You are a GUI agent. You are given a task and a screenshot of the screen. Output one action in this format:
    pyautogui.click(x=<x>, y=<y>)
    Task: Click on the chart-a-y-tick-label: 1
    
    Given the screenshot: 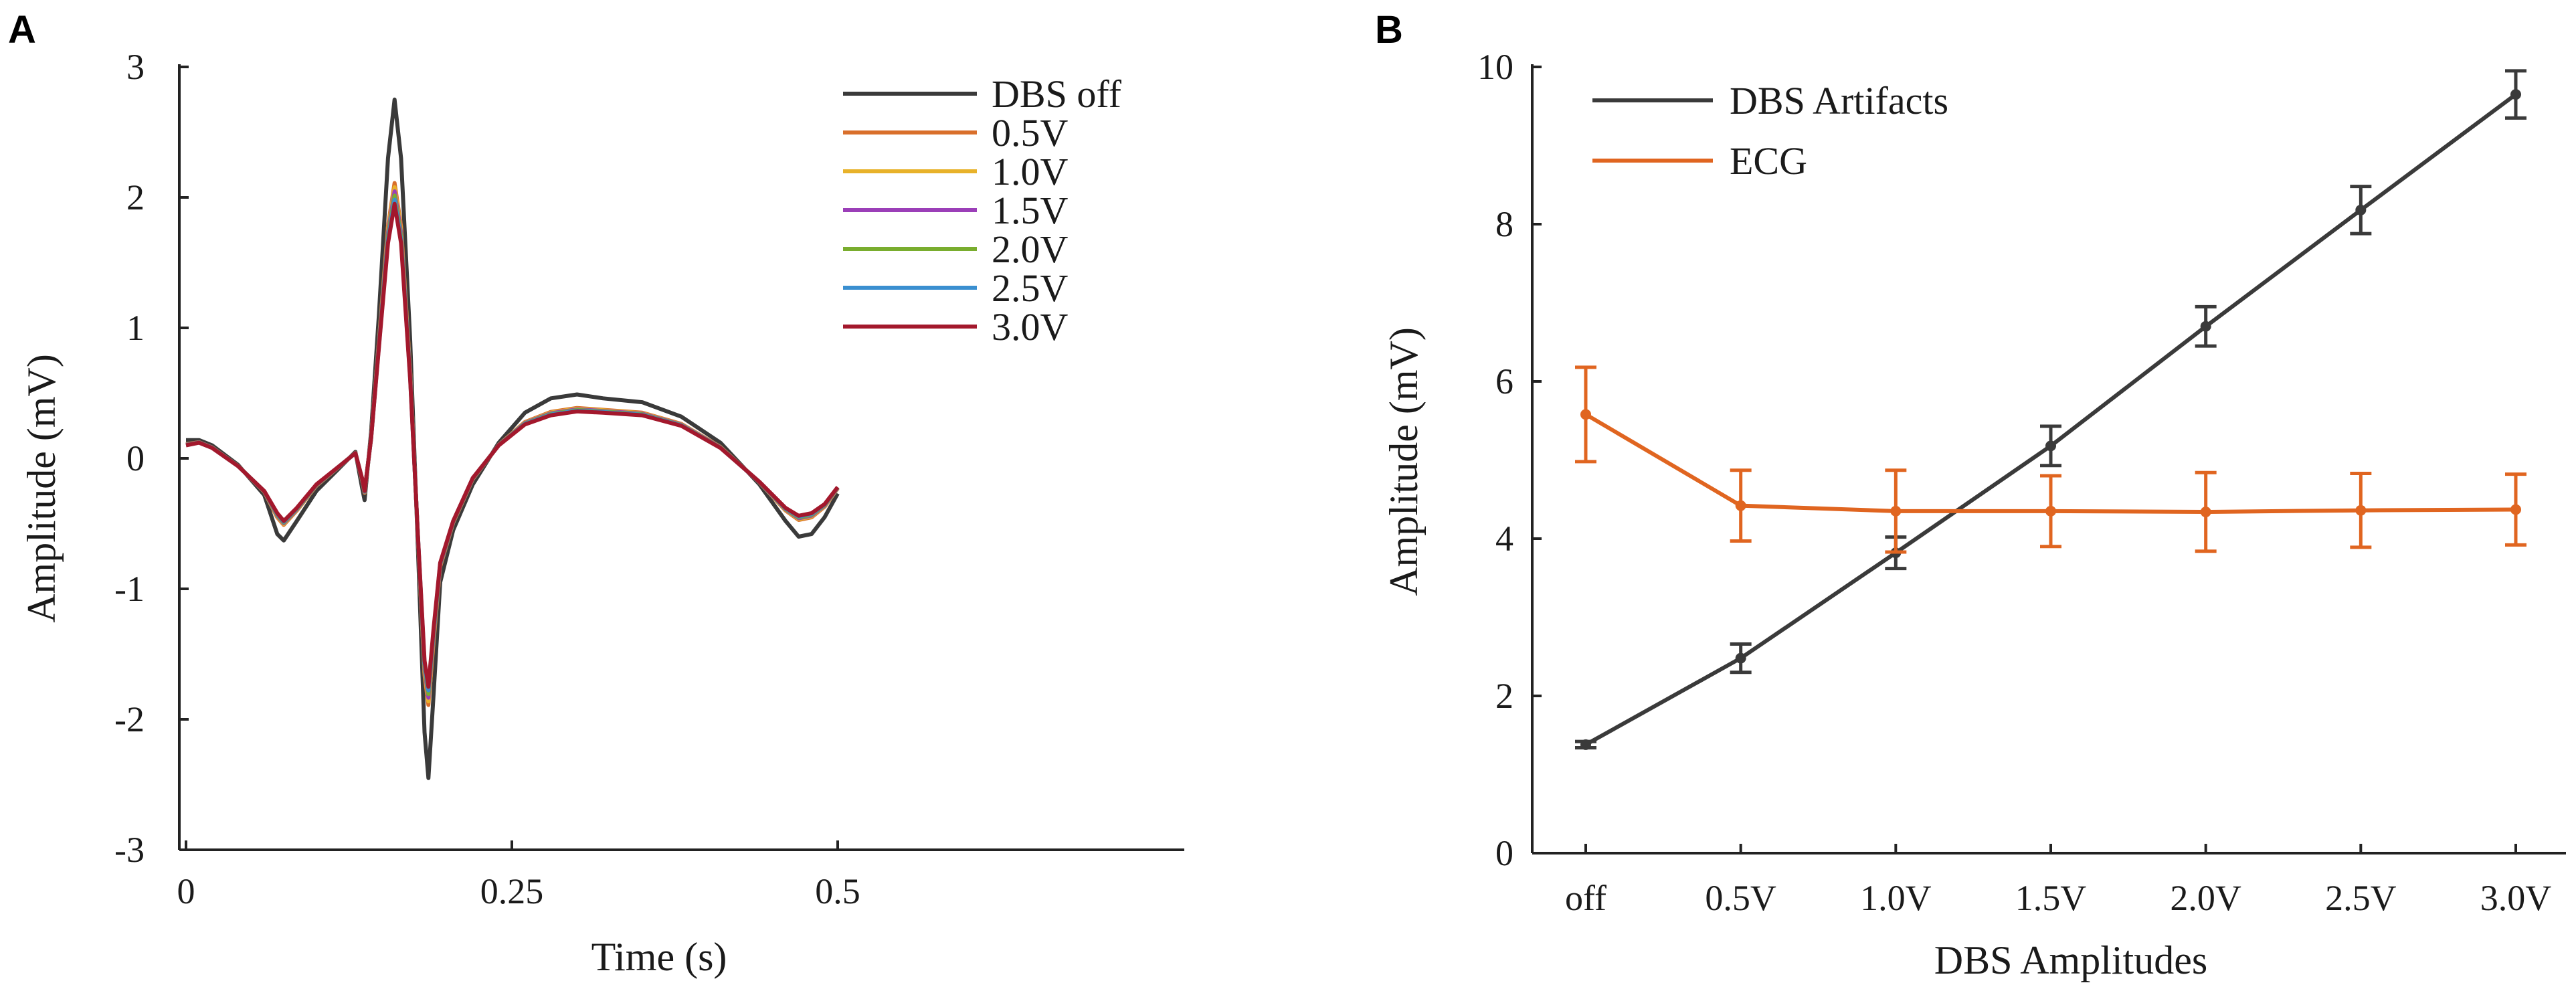 What is the action you would take?
    pyautogui.click(x=135, y=328)
    